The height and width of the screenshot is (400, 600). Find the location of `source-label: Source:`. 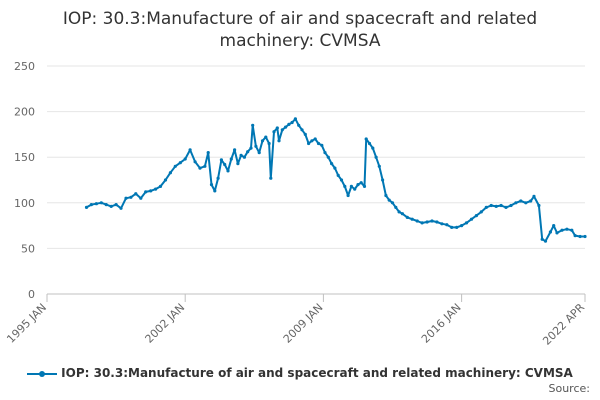

source-label: Source: is located at coordinates (569, 388).